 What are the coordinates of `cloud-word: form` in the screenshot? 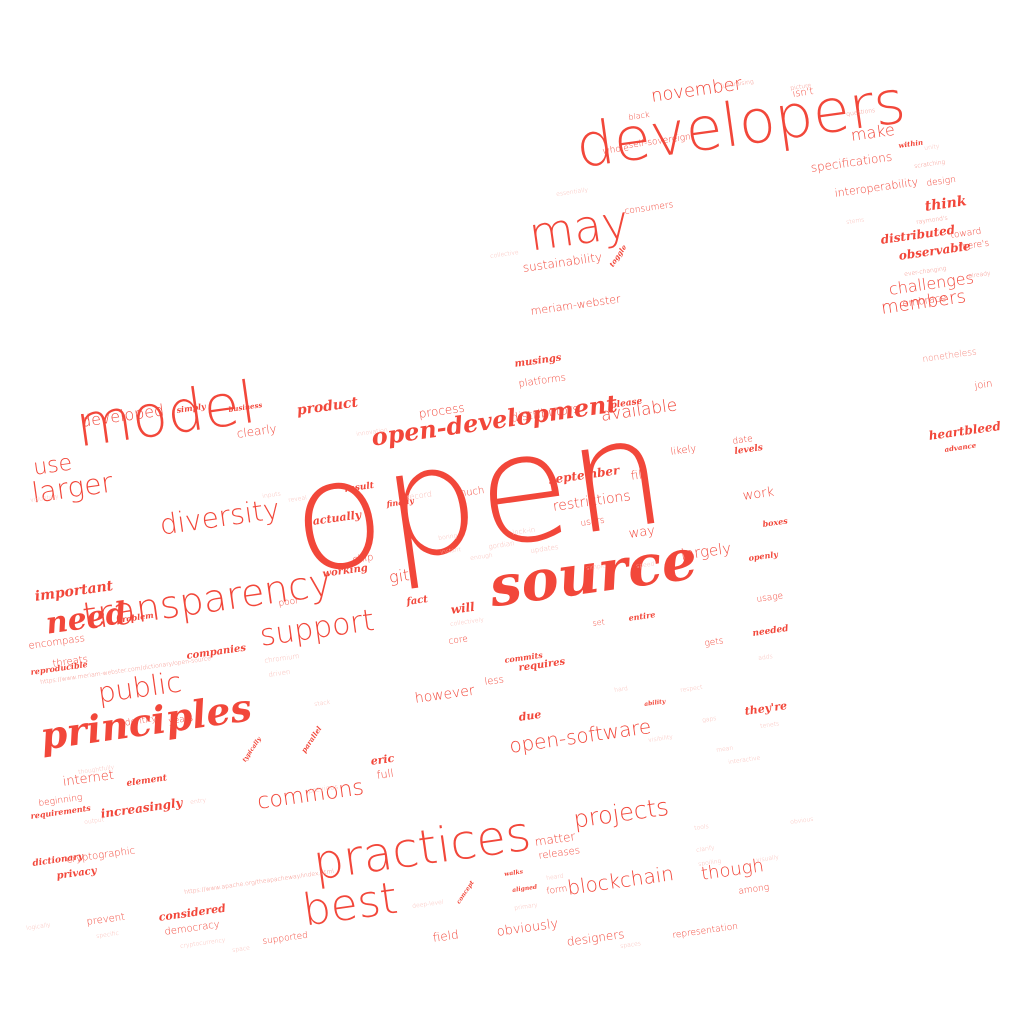 It's located at (557, 890).